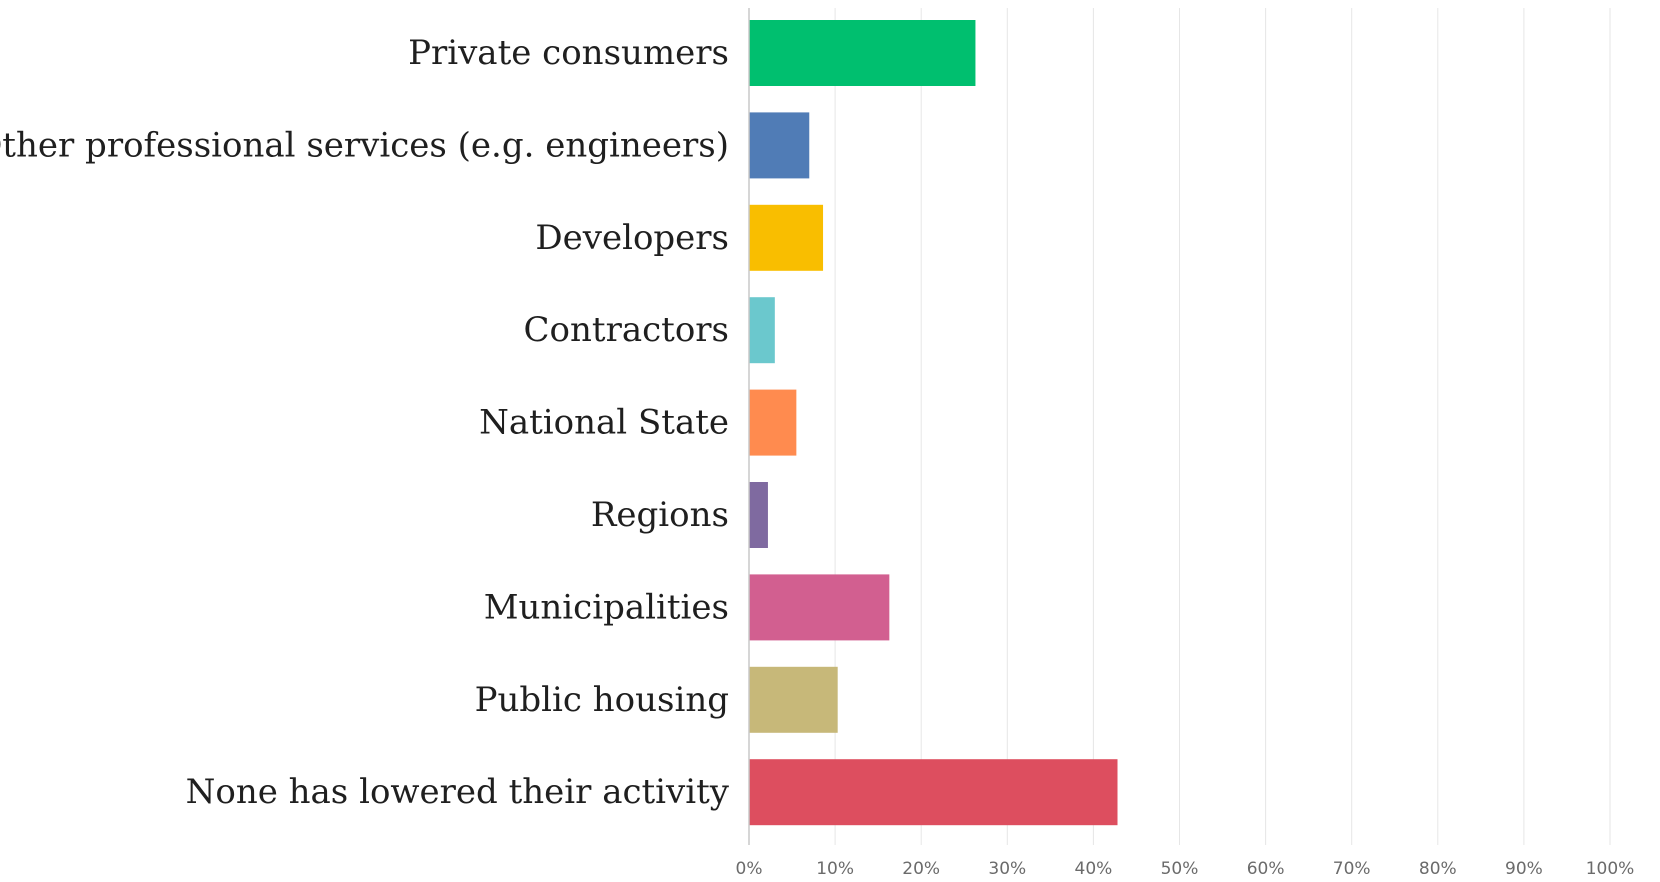 The width and height of the screenshot is (1660, 882). I want to click on x-tick-label: 100%, so click(1610, 869).